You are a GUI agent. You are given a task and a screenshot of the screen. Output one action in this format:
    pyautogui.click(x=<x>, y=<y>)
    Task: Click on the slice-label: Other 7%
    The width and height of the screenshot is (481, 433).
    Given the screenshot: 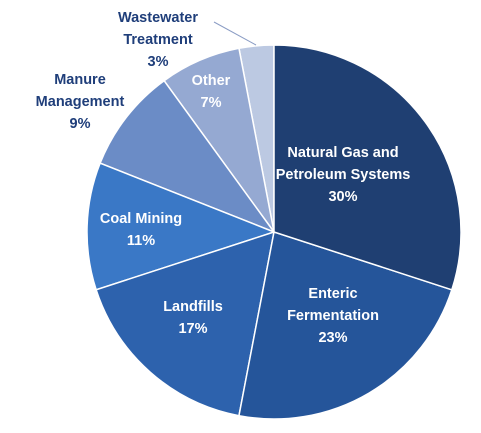 What is the action you would take?
    pyautogui.click(x=211, y=92)
    